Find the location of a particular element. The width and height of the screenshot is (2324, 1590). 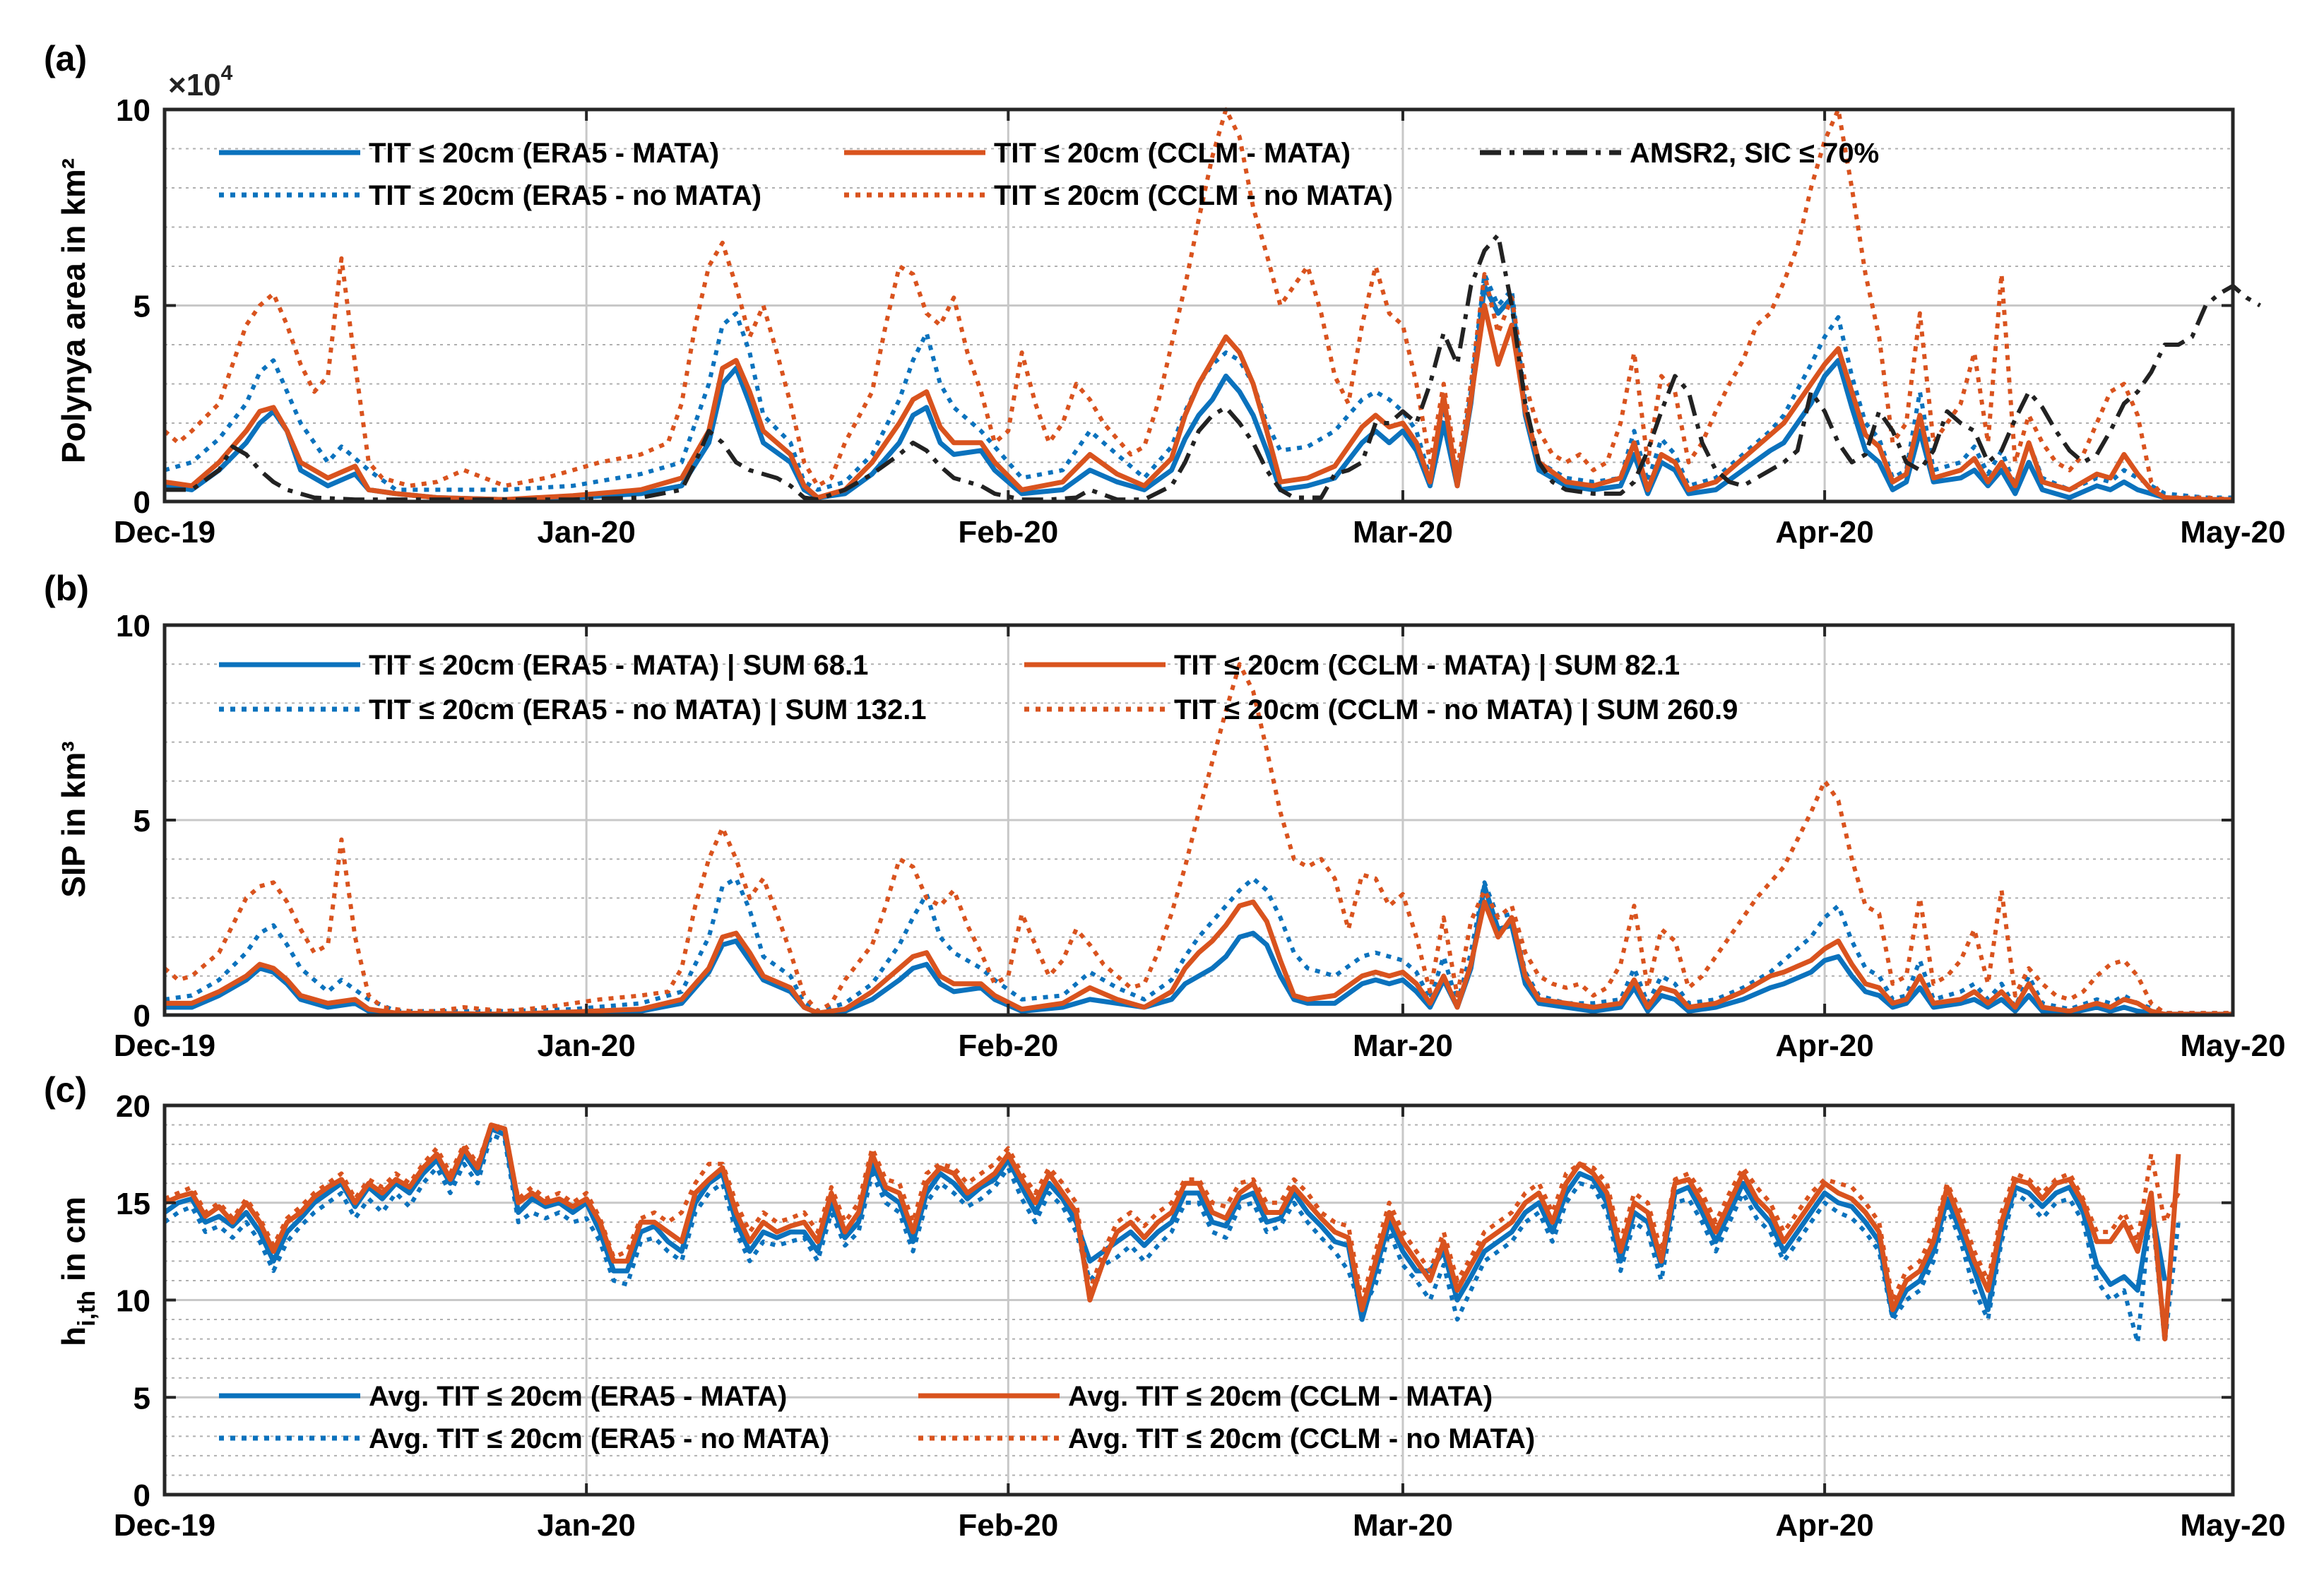

panel-c-label: (c) is located at coordinates (65, 1090).